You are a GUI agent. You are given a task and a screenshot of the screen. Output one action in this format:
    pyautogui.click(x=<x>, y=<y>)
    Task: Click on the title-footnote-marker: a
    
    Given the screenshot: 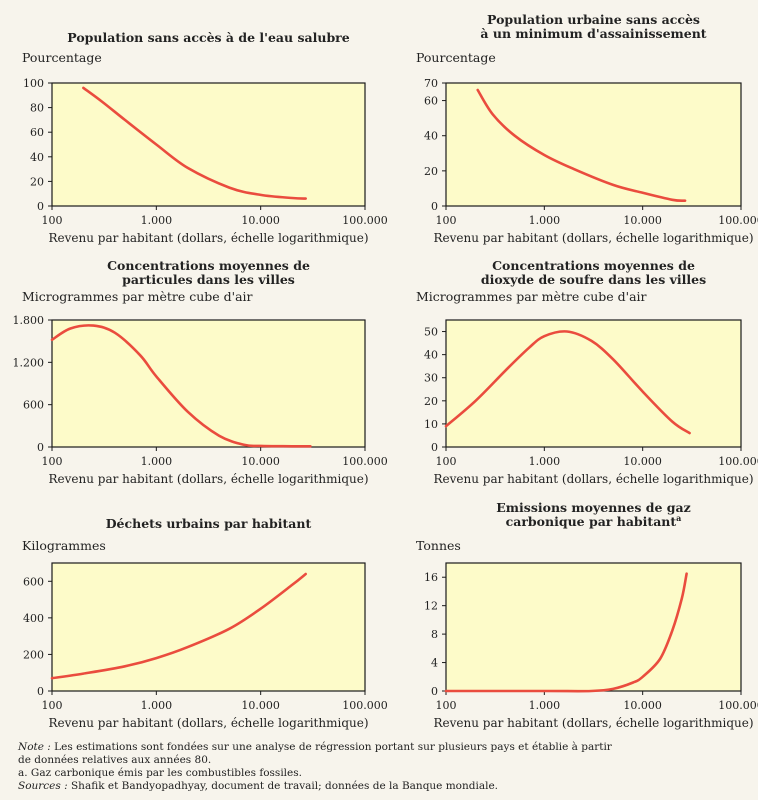 What is the action you would take?
    pyautogui.click(x=678, y=518)
    